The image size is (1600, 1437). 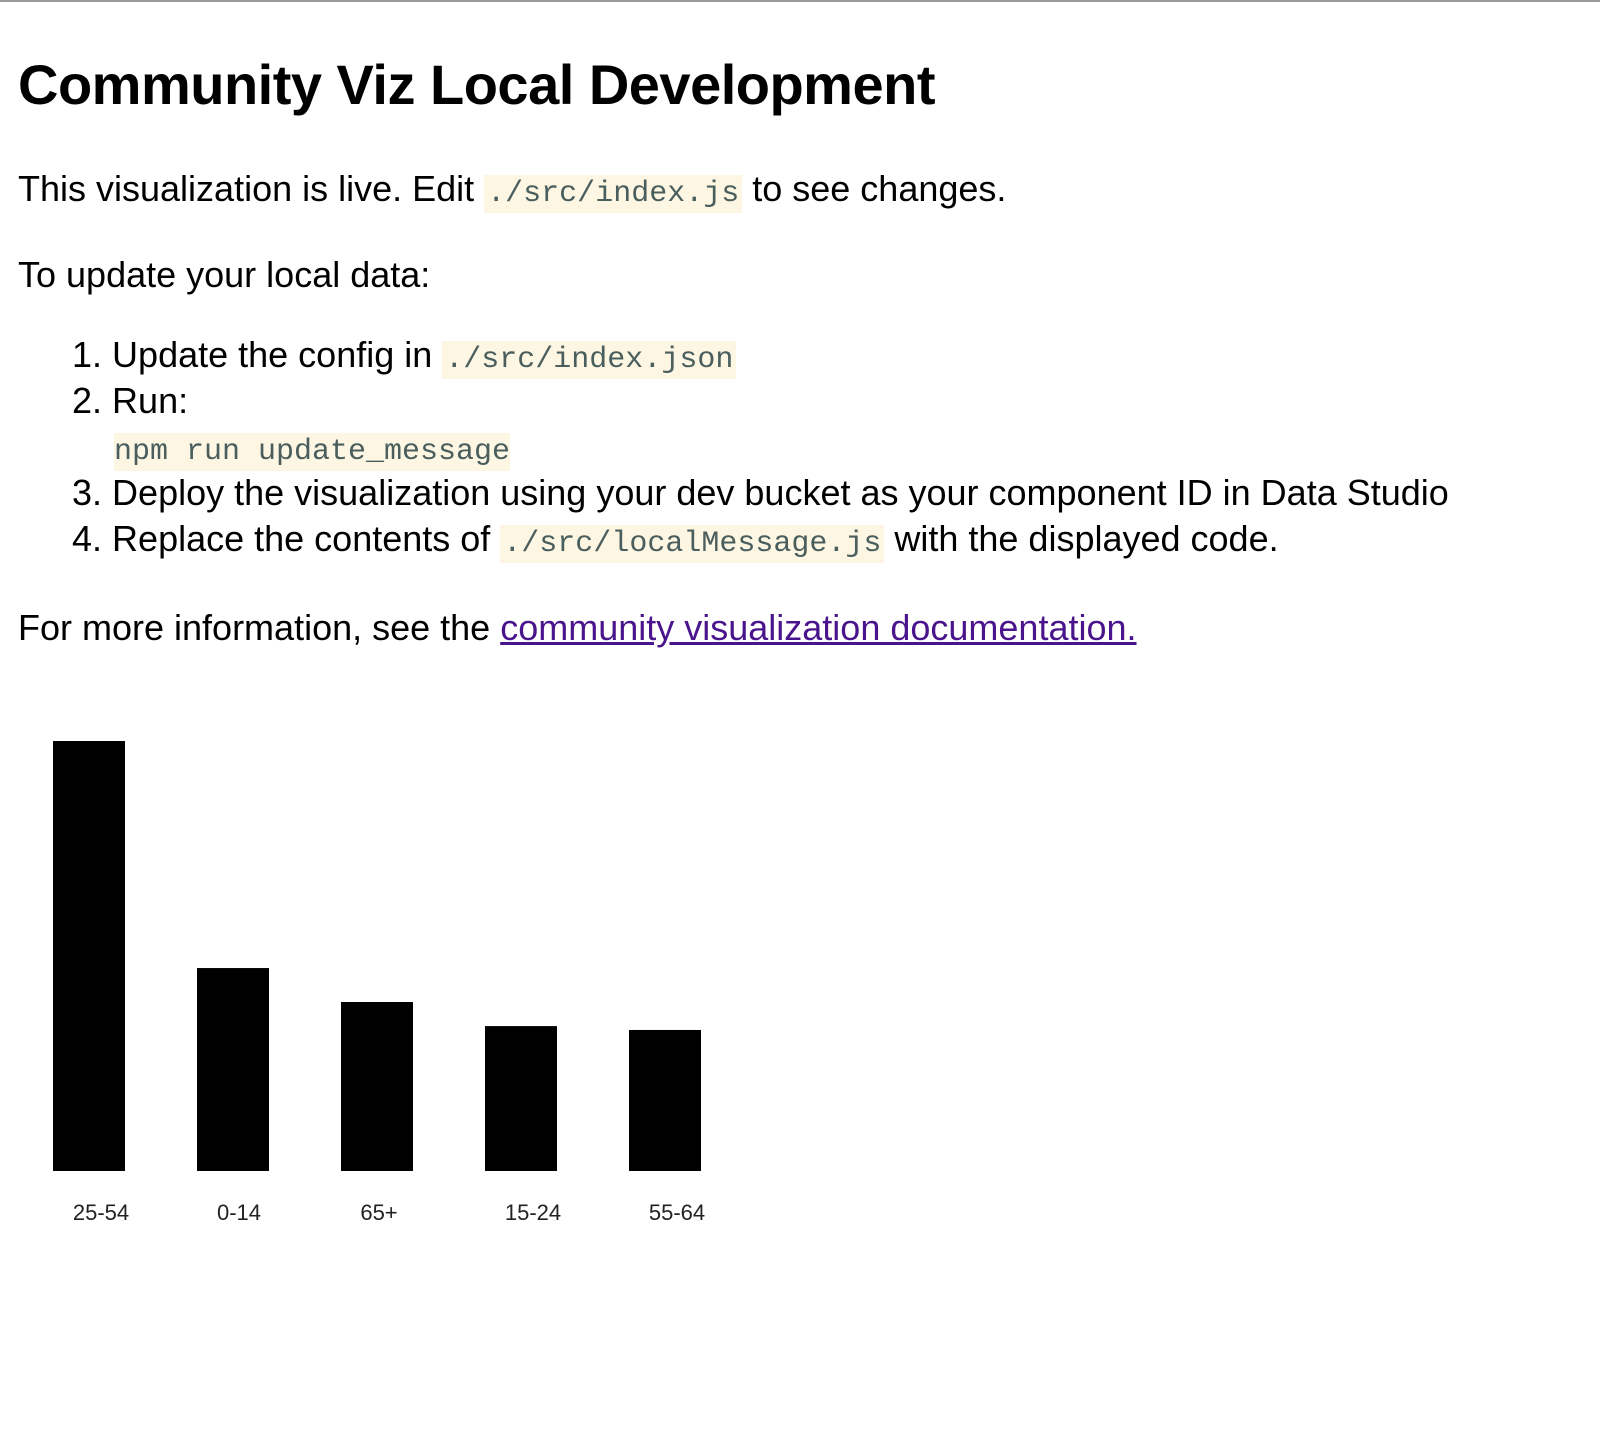 What do you see at coordinates (692, 544) in the screenshot?
I see `code-localmessage-js: ./src/localMessage.js` at bounding box center [692, 544].